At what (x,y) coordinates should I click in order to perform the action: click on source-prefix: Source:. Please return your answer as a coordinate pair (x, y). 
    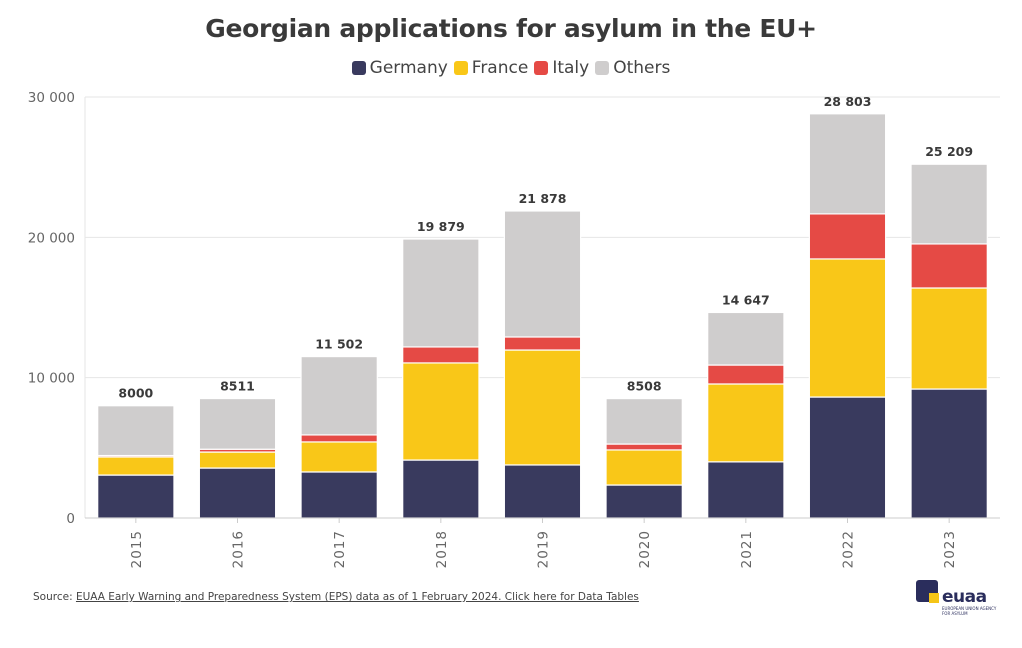
    Looking at the image, I should click on (54, 597).